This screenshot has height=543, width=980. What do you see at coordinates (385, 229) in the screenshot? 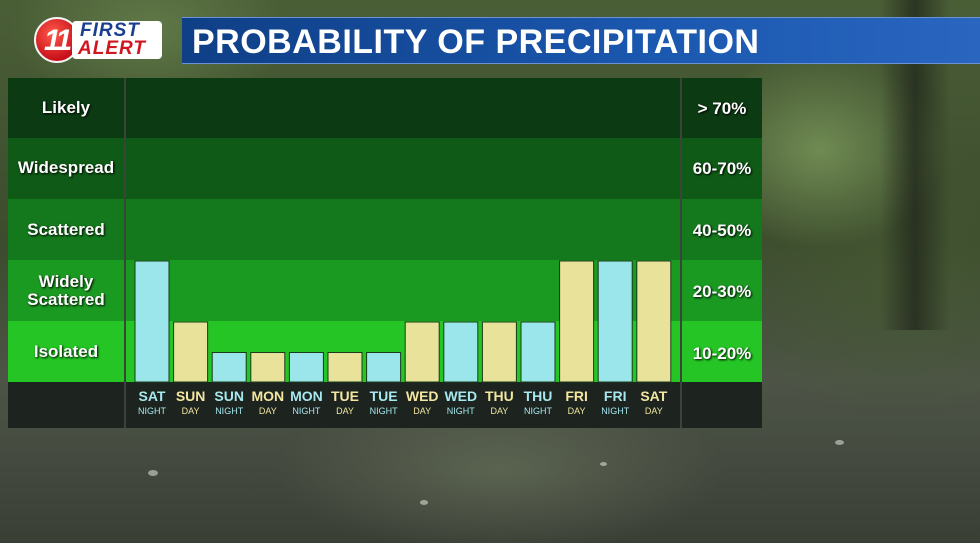
I see `band-scattered` at bounding box center [385, 229].